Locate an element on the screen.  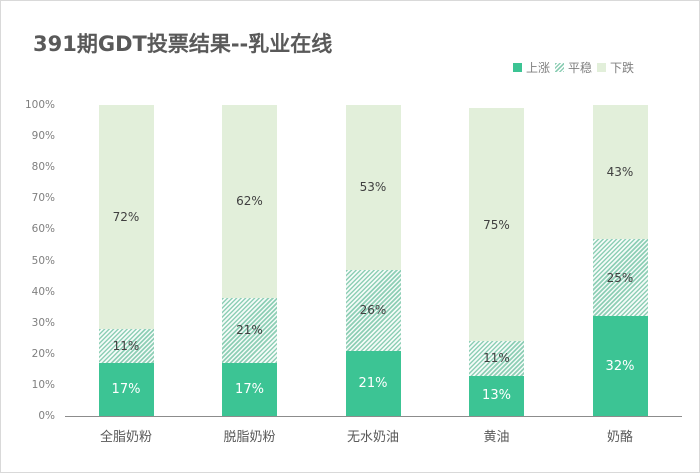
y-tick-label: 50% is located at coordinates (43, 260).